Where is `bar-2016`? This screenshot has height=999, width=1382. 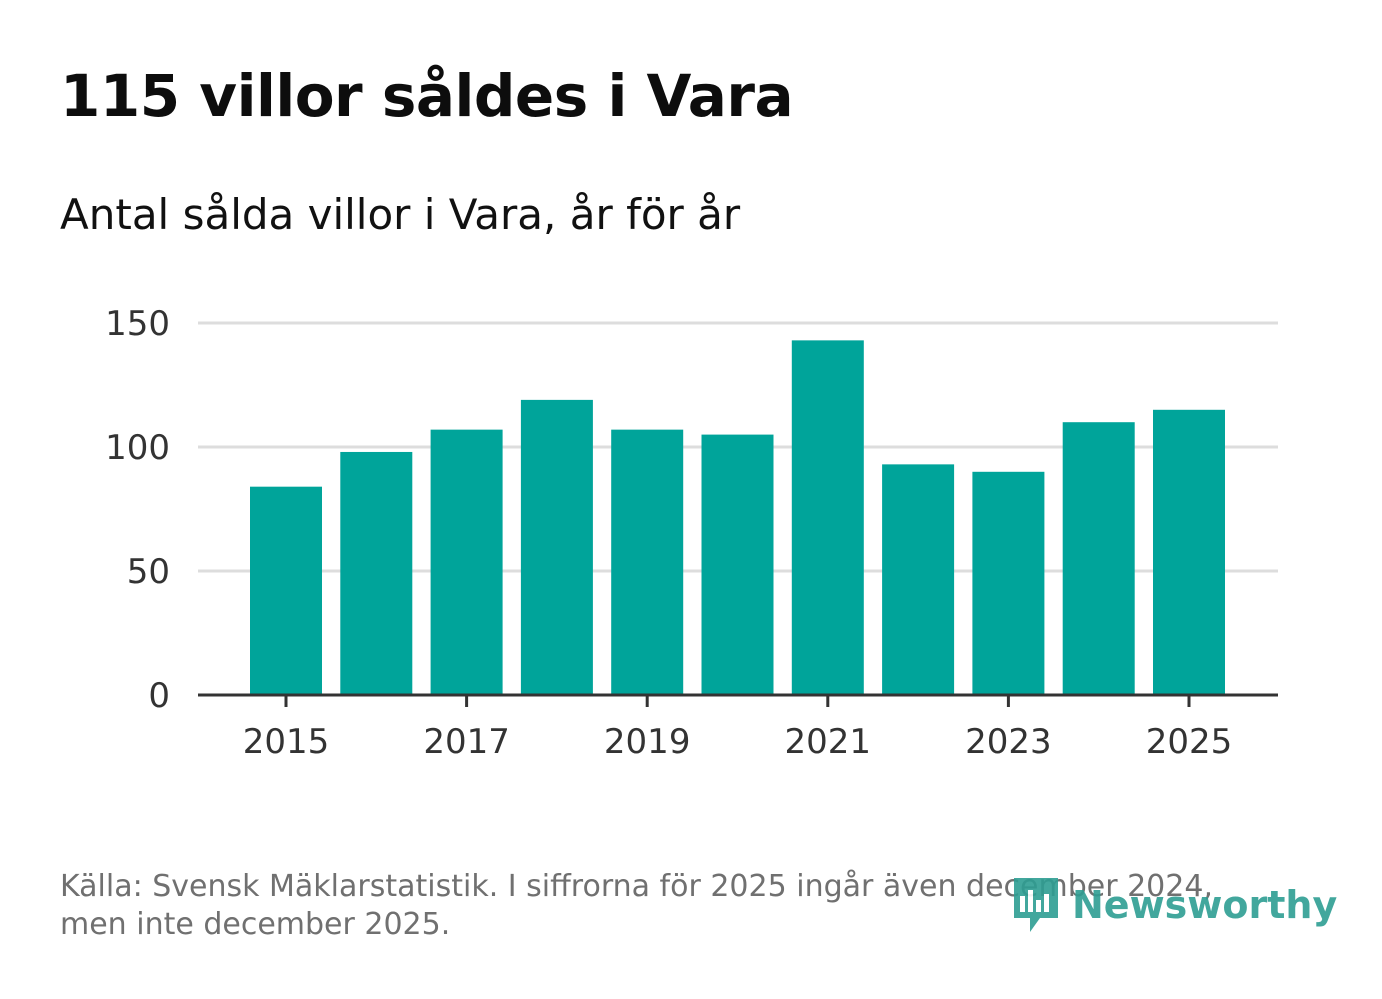 bar-2016 is located at coordinates (376, 573).